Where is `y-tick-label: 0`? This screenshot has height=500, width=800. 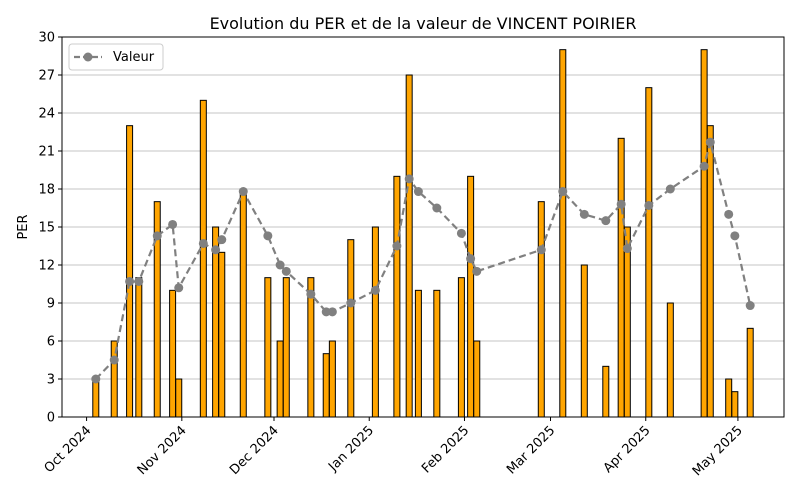 y-tick-label: 0 is located at coordinates (51, 418).